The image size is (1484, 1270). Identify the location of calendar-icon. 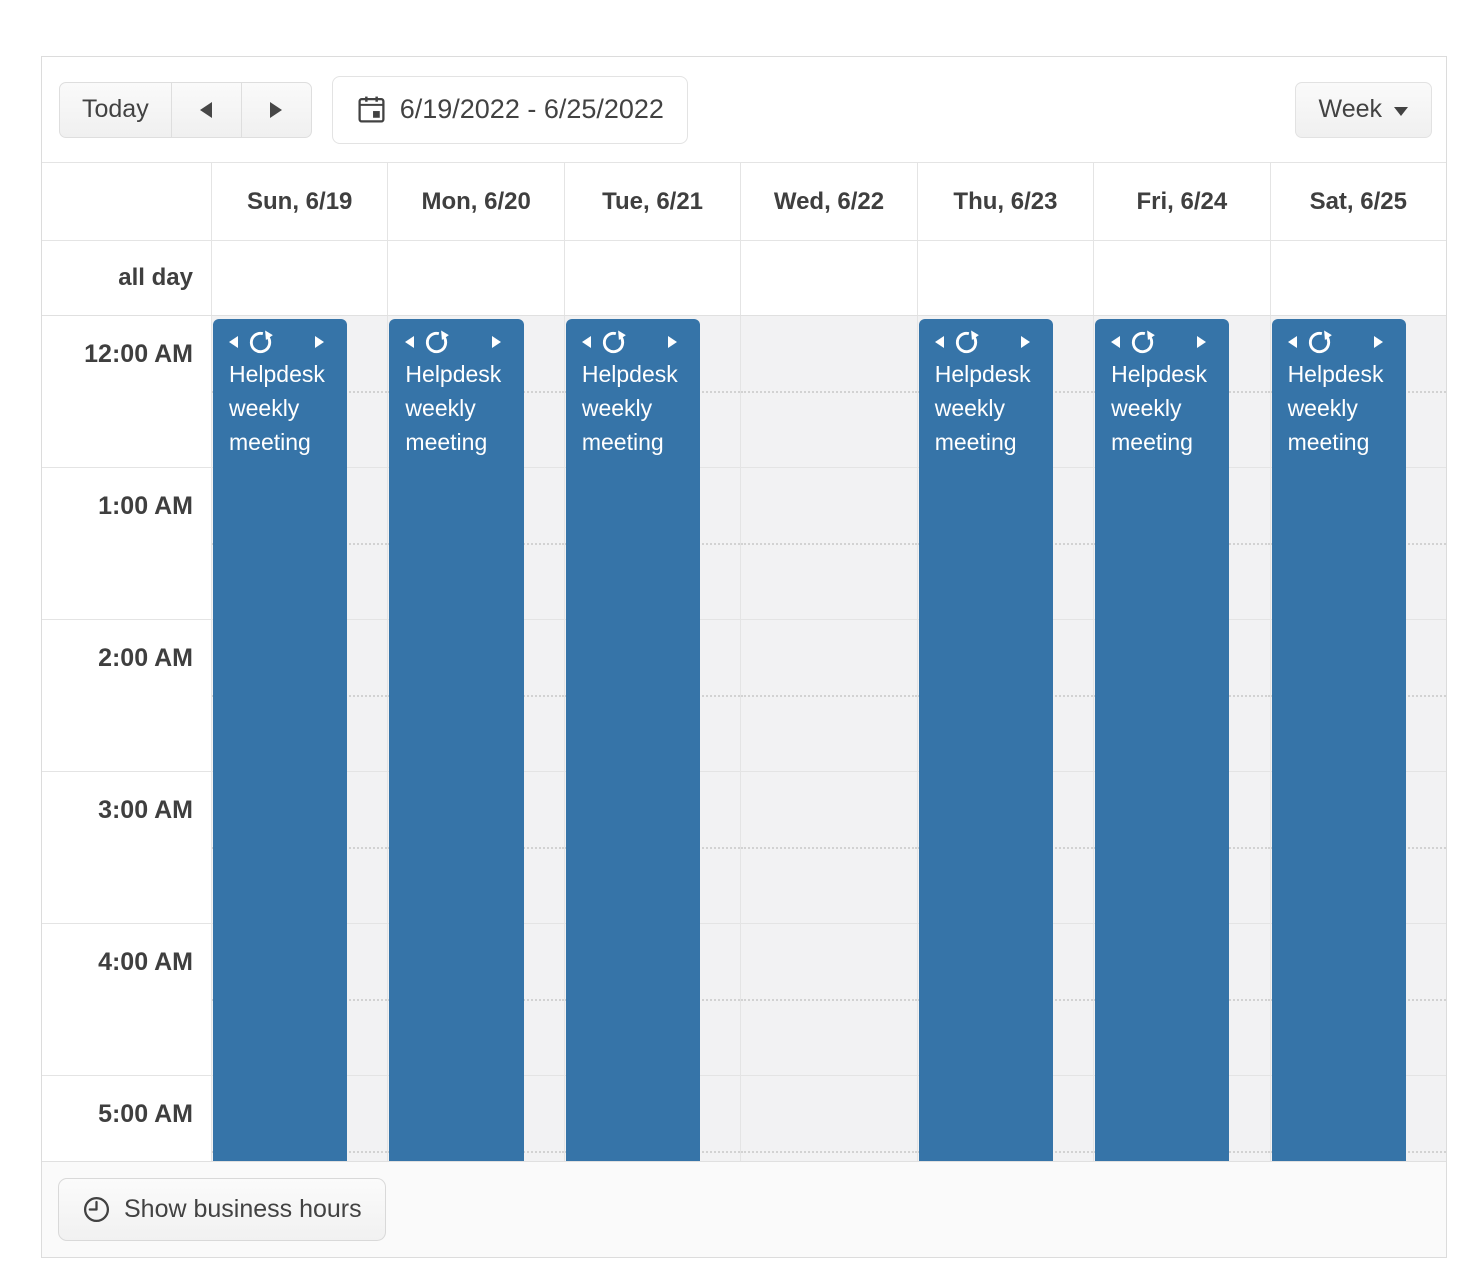
(371, 109).